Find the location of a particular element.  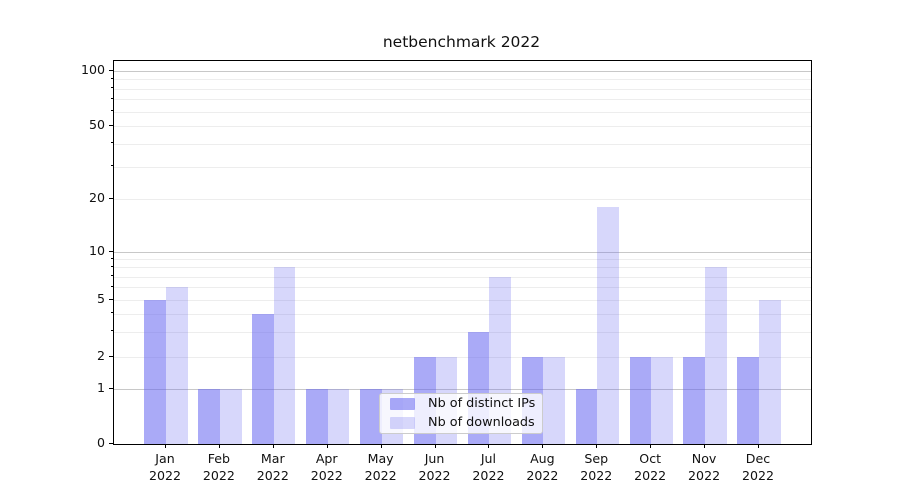

legend-swatch-downloads is located at coordinates (402, 423).